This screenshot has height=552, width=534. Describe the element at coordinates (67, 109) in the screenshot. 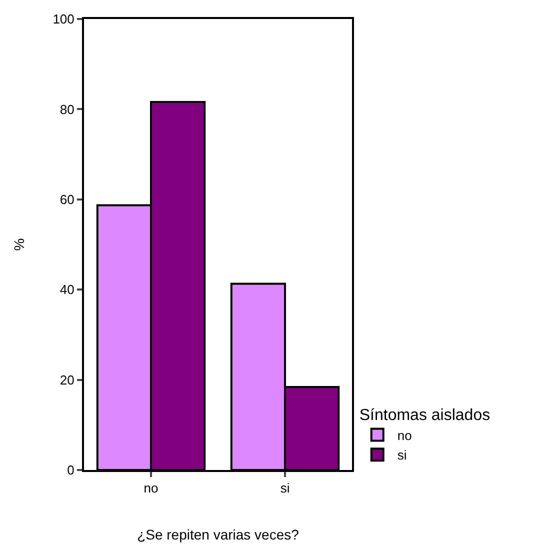

I see `y-tick-label: 80` at that location.